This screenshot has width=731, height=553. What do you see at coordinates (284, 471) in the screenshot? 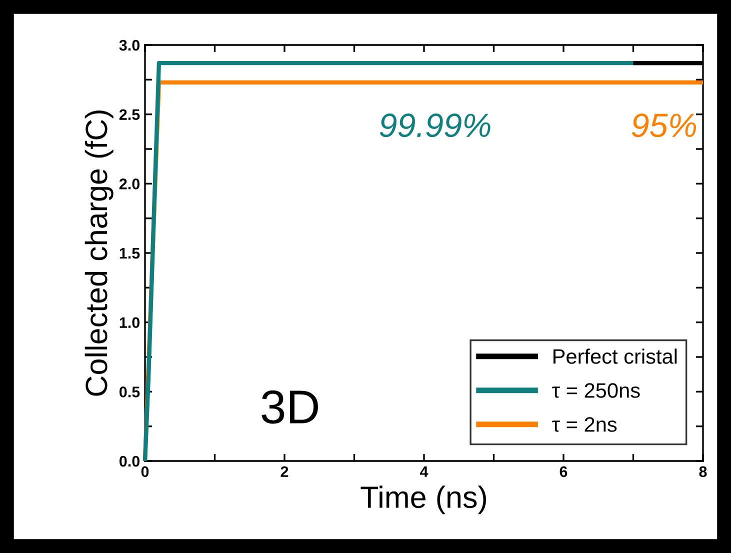
I see `x-tick-label: 2` at bounding box center [284, 471].